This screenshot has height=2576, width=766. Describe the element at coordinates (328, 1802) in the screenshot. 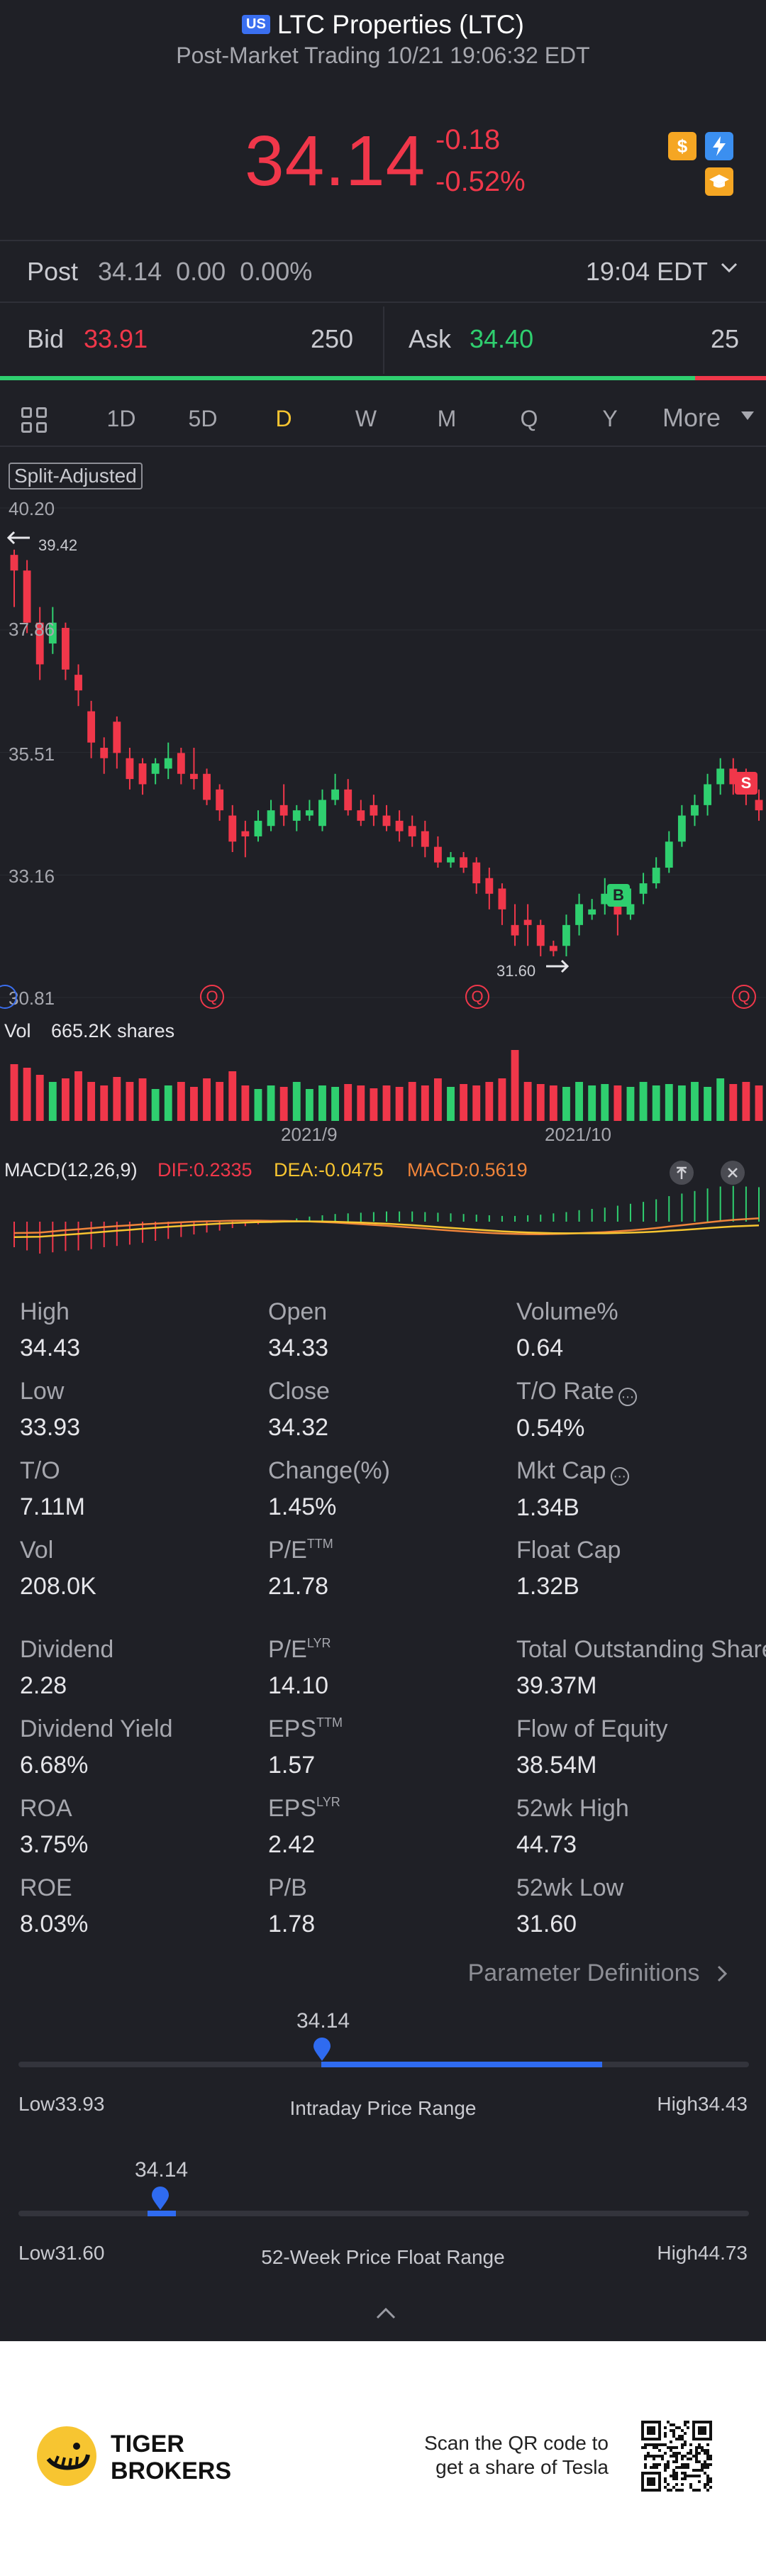

I see `stat-label-suffix: LYR` at that location.